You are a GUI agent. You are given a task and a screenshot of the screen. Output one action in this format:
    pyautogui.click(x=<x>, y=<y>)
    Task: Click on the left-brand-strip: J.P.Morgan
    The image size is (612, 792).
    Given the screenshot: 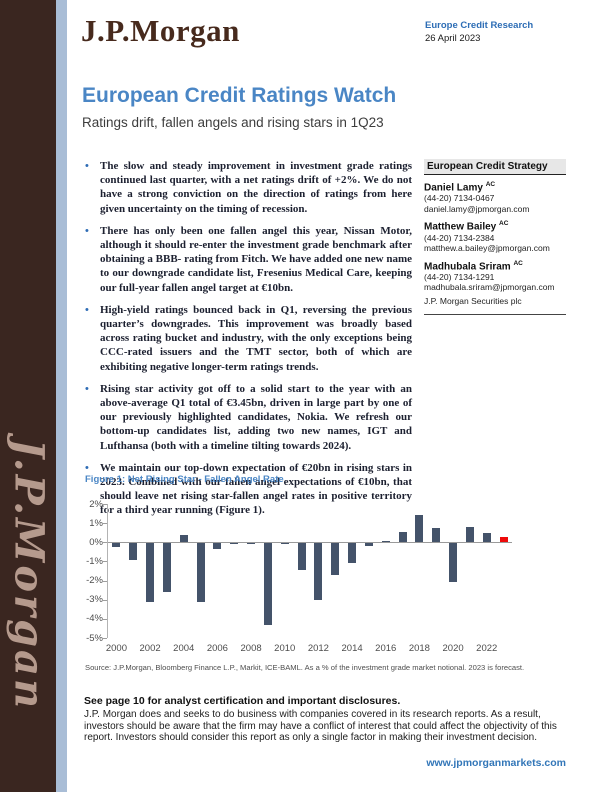 What is the action you would take?
    pyautogui.click(x=28, y=396)
    